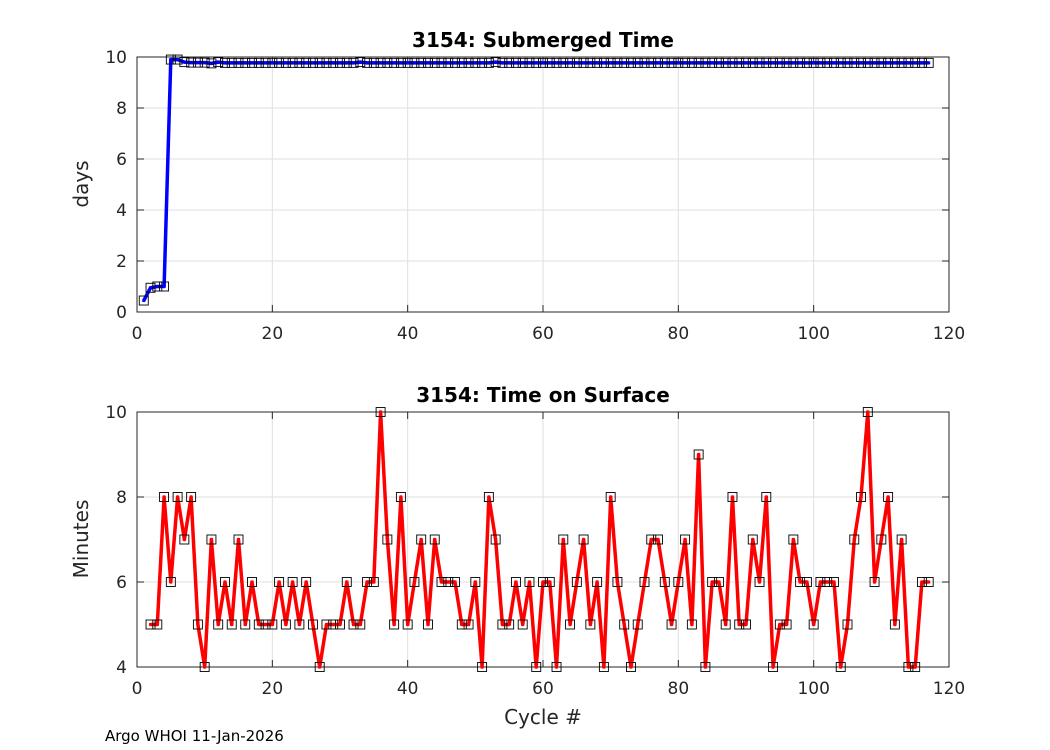  What do you see at coordinates (679, 334) in the screenshot?
I see `submerged-x-tick-label: 80` at bounding box center [679, 334].